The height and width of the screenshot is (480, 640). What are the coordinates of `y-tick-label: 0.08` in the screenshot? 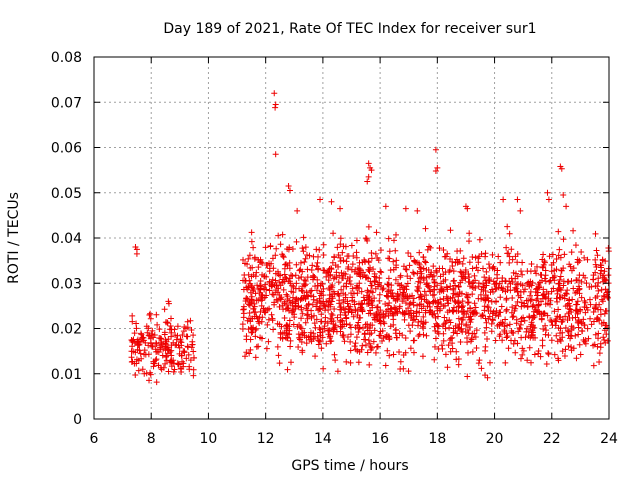 It's located at (66, 58).